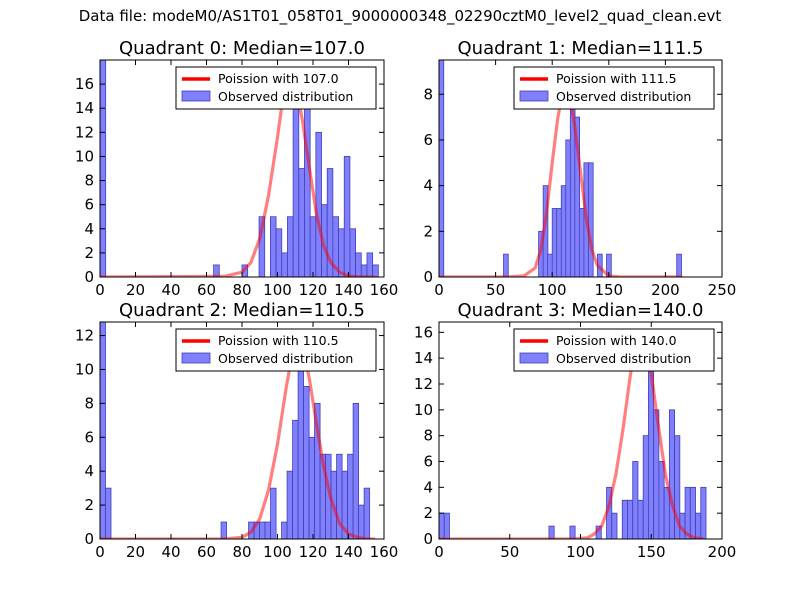 The image size is (800, 600). What do you see at coordinates (135, 552) in the screenshot?
I see `x-tick-label: 20` at bounding box center [135, 552].